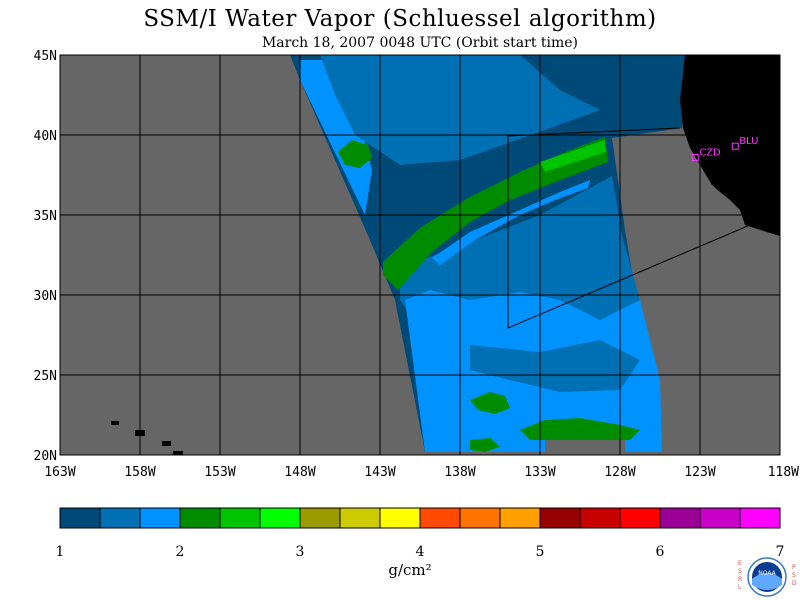  I want to click on lon-label: 163W, so click(59, 472).